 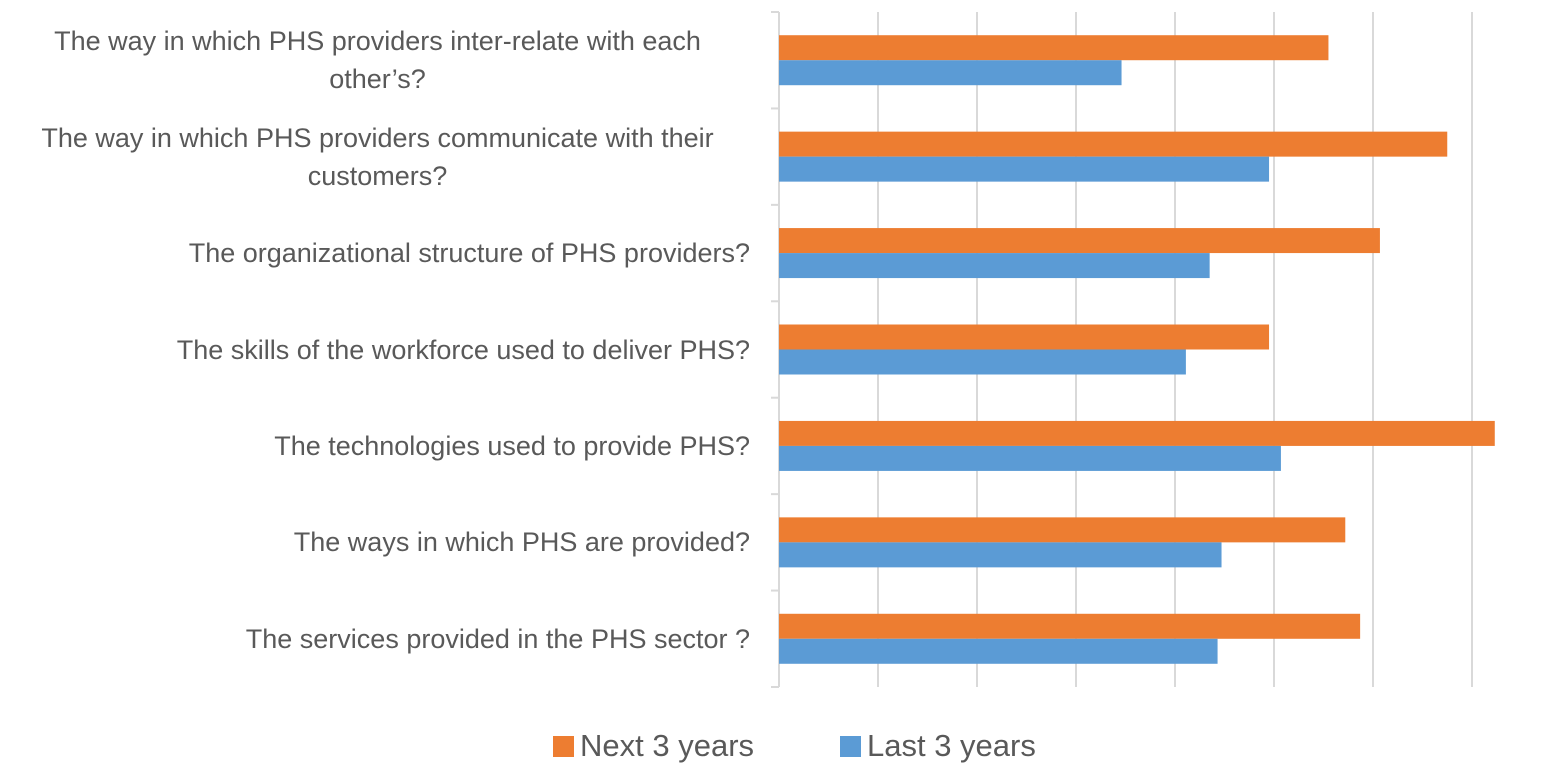 I want to click on legend-item: Last 3 years, so click(x=938, y=746).